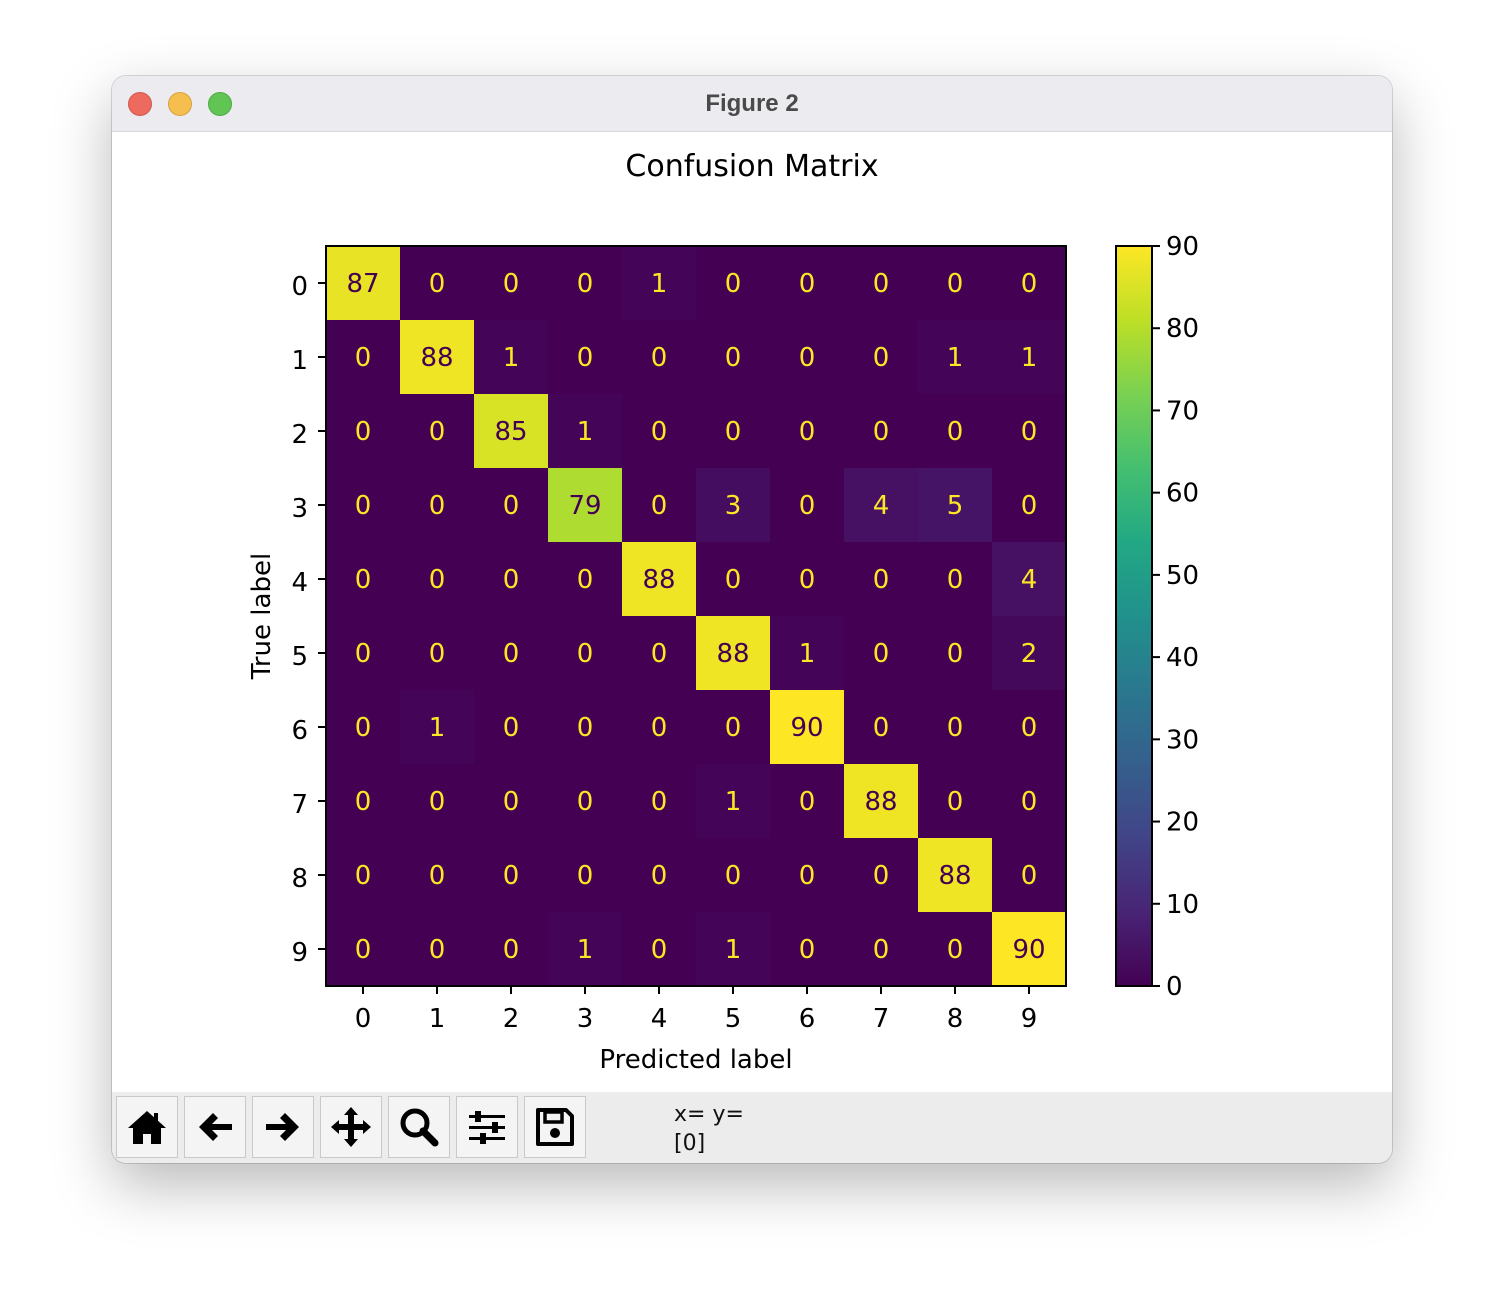  Describe the element at coordinates (695, 1060) in the screenshot. I see `x-axis-label: Predicted label` at that location.